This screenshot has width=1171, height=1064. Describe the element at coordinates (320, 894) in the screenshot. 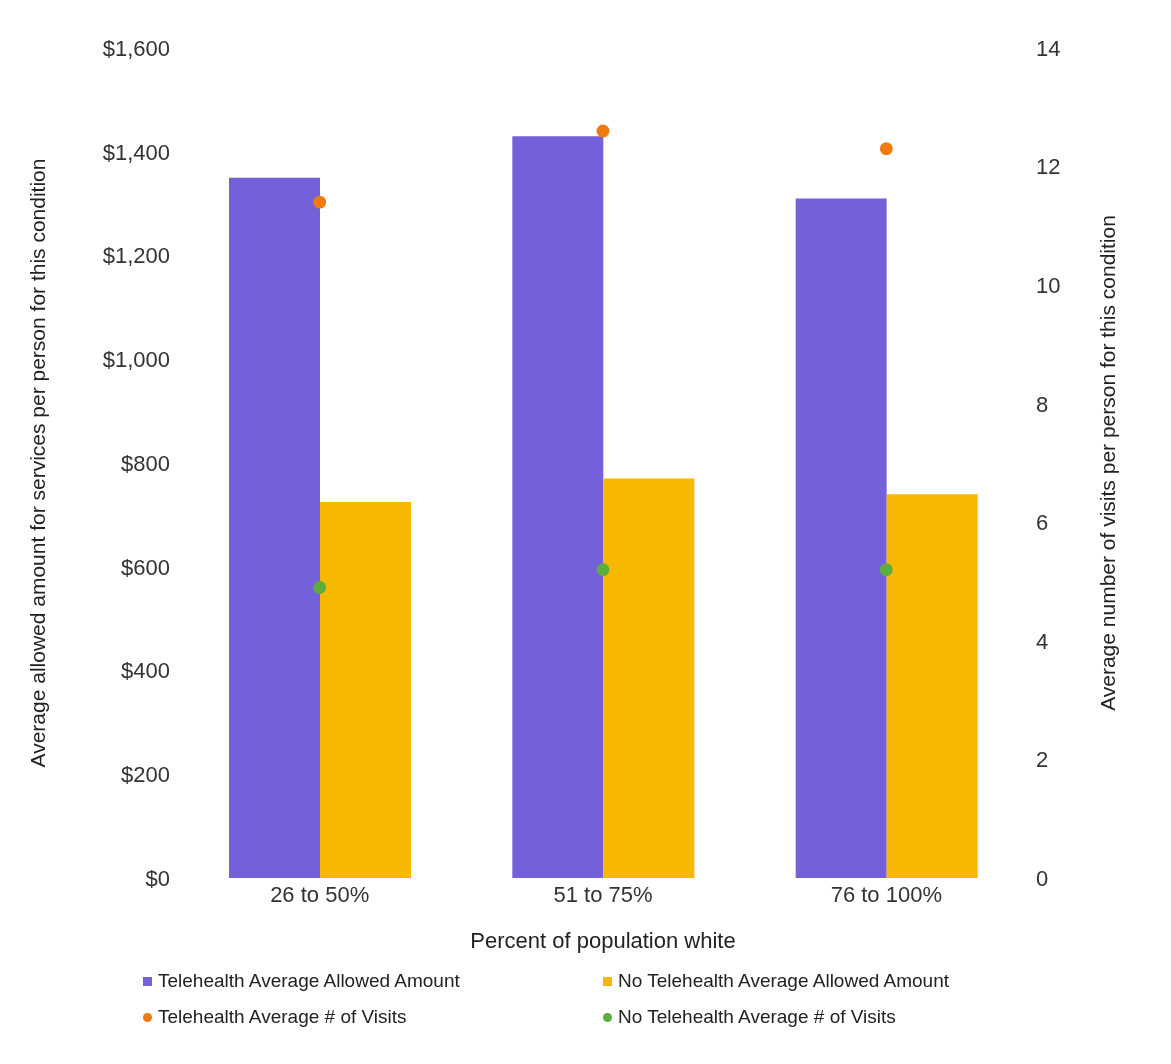

I see `x-tick-label: 26 to 50%` at that location.